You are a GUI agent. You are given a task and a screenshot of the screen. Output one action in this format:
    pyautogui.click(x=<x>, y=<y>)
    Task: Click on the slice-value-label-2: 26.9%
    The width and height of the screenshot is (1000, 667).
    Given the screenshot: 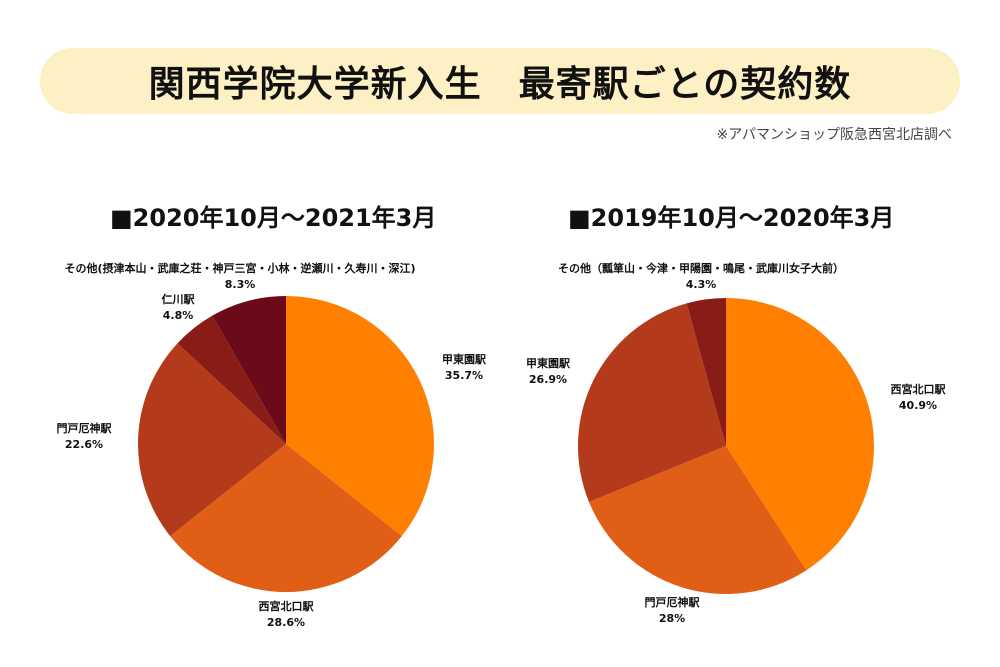 What is the action you would take?
    pyautogui.click(x=548, y=379)
    